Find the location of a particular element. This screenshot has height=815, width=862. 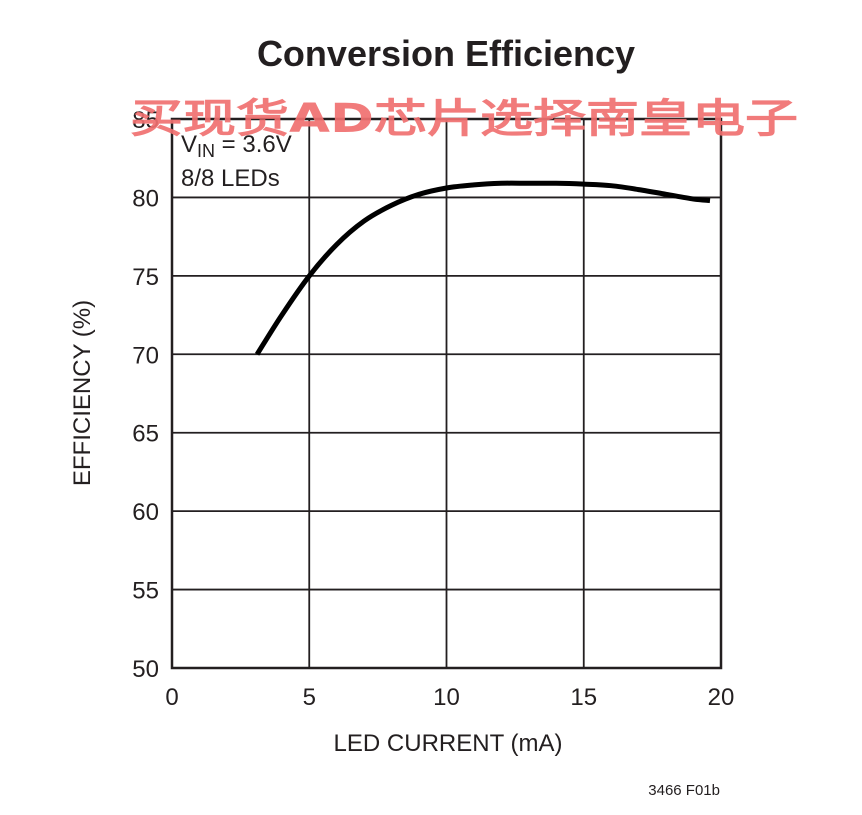

x-tick-label: 20 is located at coordinates (721, 697).